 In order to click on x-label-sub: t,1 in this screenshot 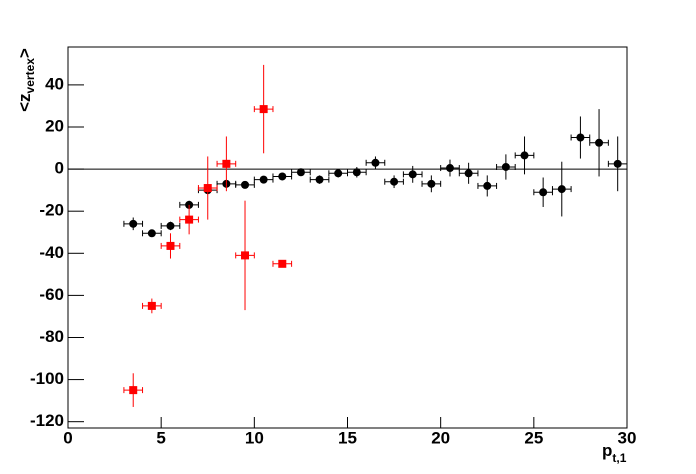, I will do `click(619, 458)`.